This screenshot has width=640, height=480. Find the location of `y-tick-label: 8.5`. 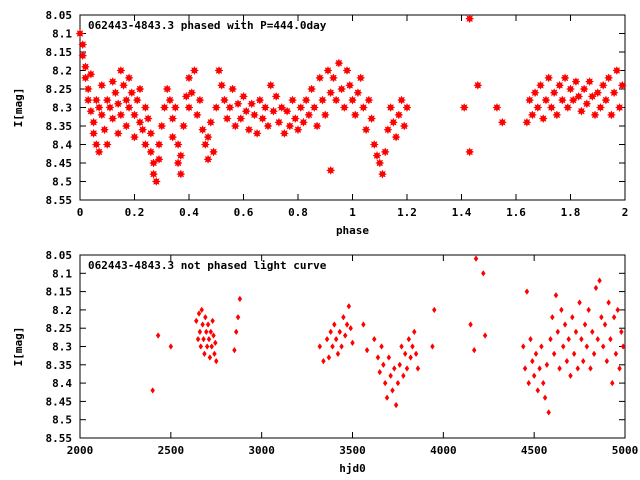

y-tick-label: 8.5 is located at coordinates (62, 182).